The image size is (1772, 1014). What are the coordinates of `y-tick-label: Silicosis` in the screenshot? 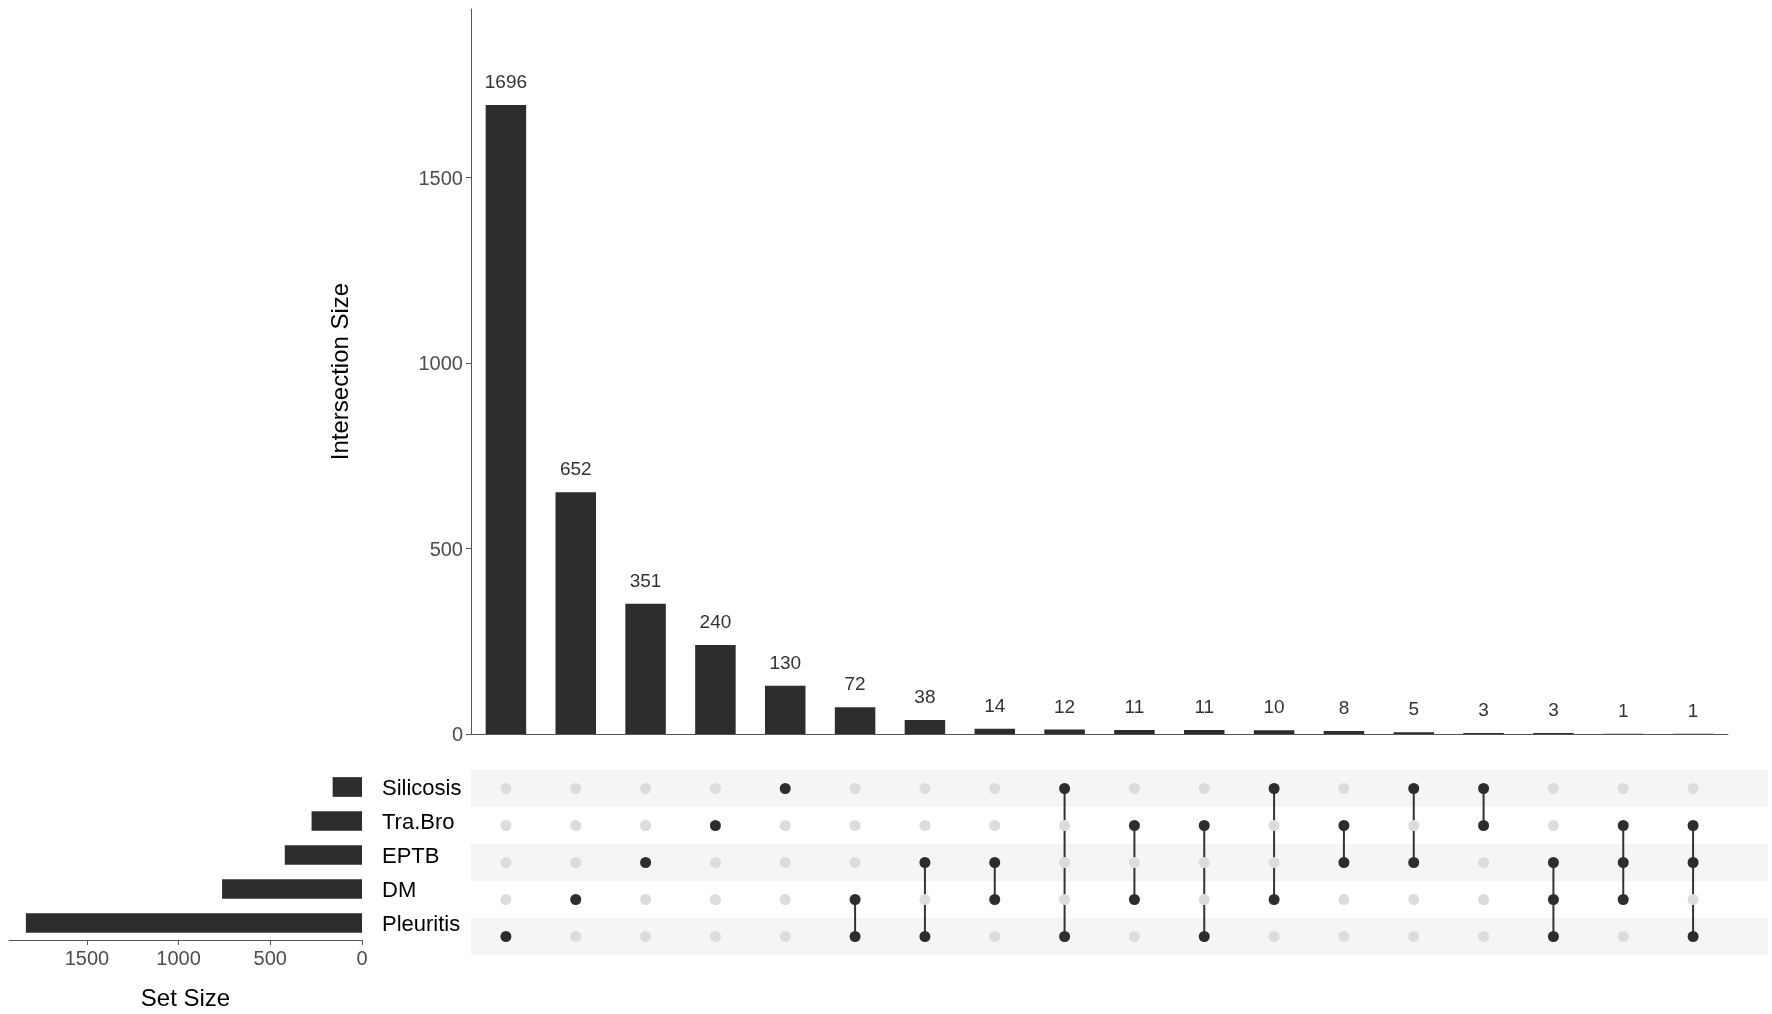 It's located at (422, 787).